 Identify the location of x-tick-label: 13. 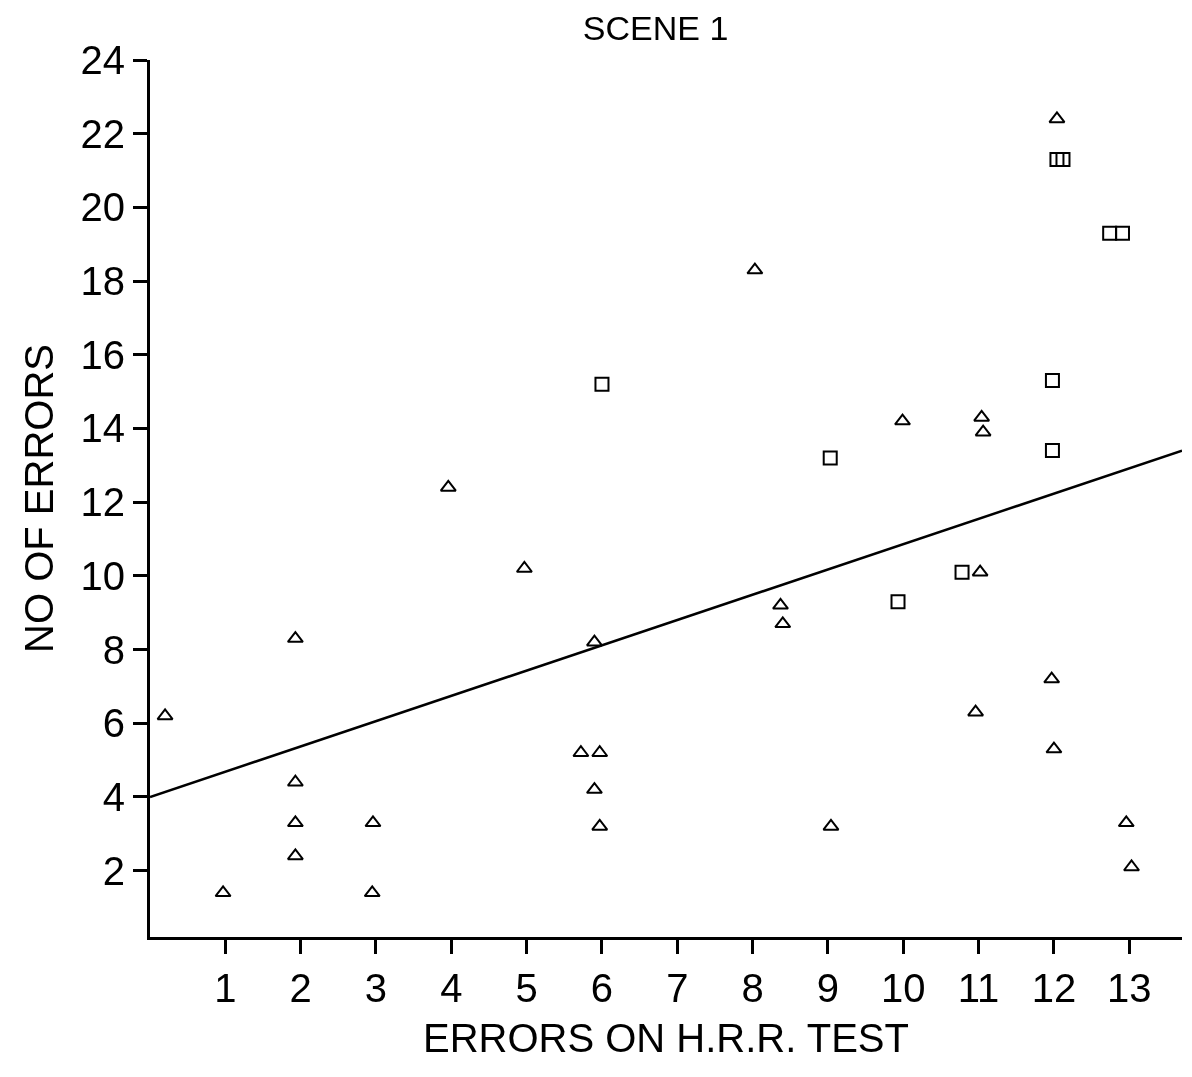
(1129, 988).